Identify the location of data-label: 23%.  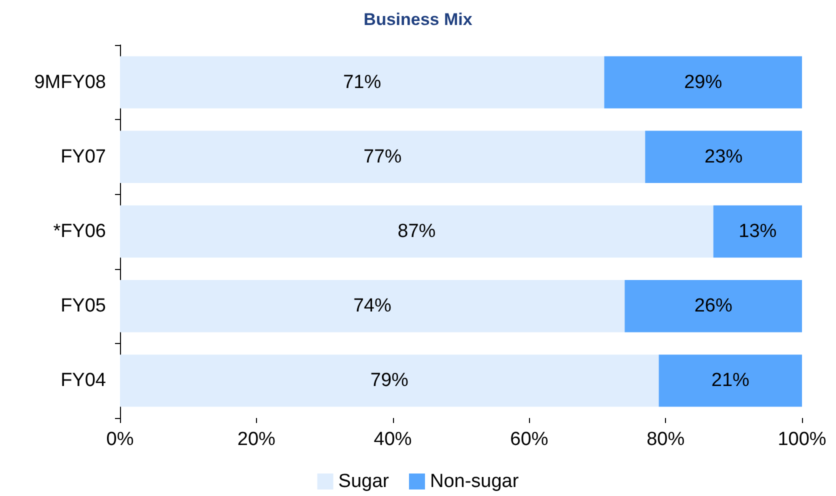
(723, 157).